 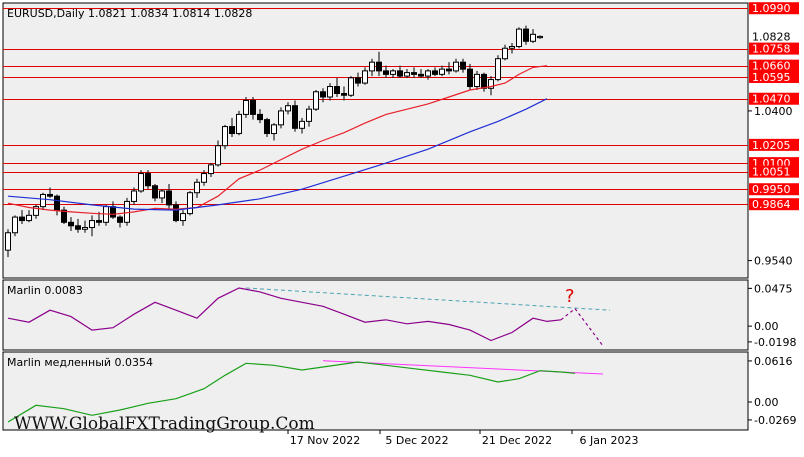 What do you see at coordinates (771, 36) in the screenshot?
I see `current-price-label: 1.0828` at bounding box center [771, 36].